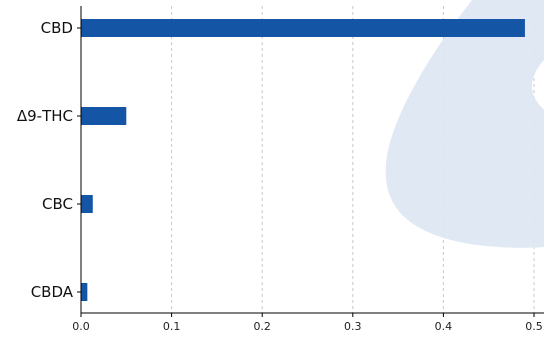 This screenshot has height=337, width=544. I want to click on x-tick-label: 0.5, so click(534, 326).